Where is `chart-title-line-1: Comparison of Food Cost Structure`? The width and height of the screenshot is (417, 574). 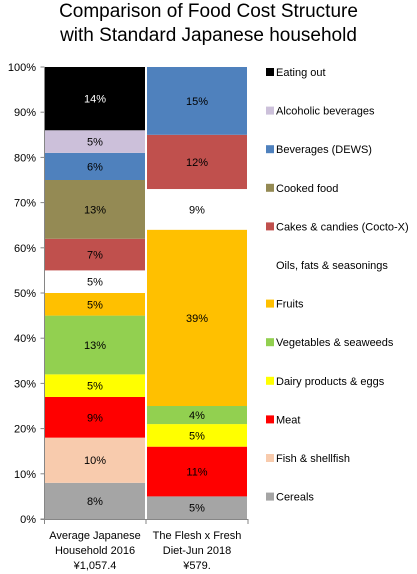
chart-title-line-1: Comparison of Food Cost Structure is located at coordinates (208, 11).